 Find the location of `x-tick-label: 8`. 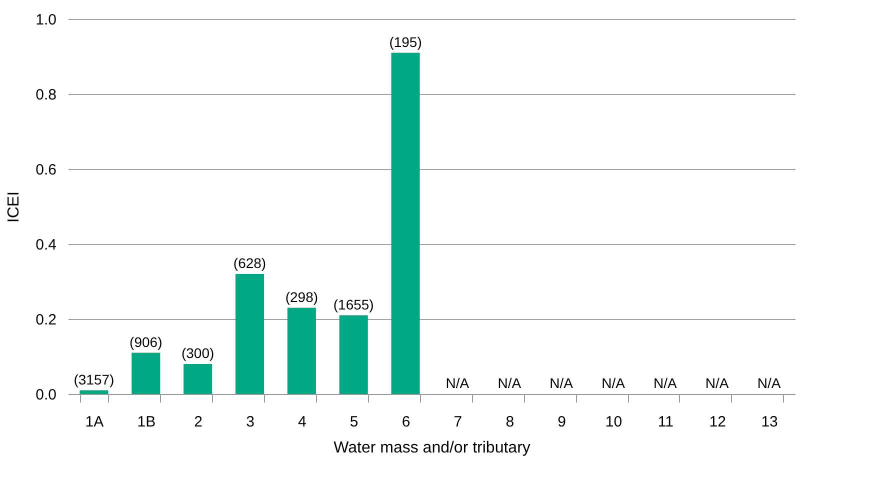

x-tick-label: 8 is located at coordinates (510, 422).